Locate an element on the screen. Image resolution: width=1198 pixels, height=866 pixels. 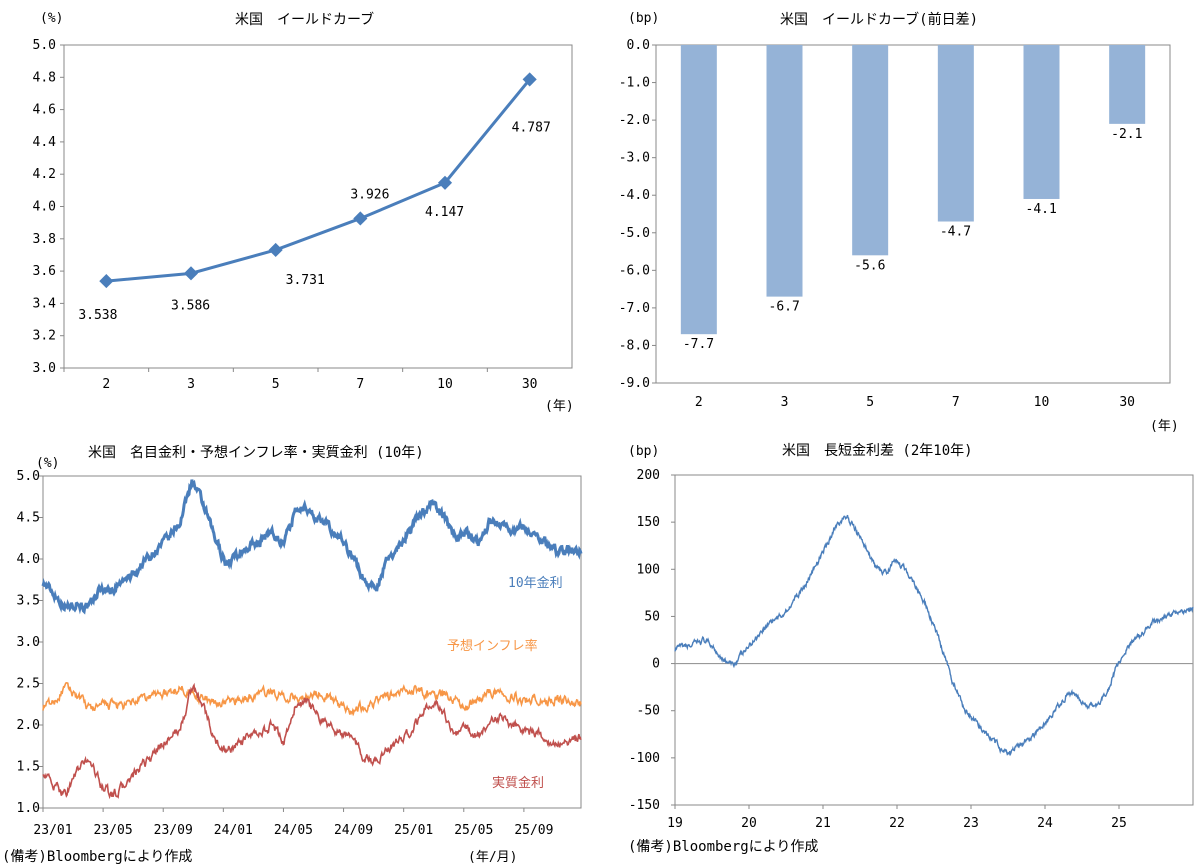
chart2-ytick-label: -9.0 is located at coordinates (634, 383).